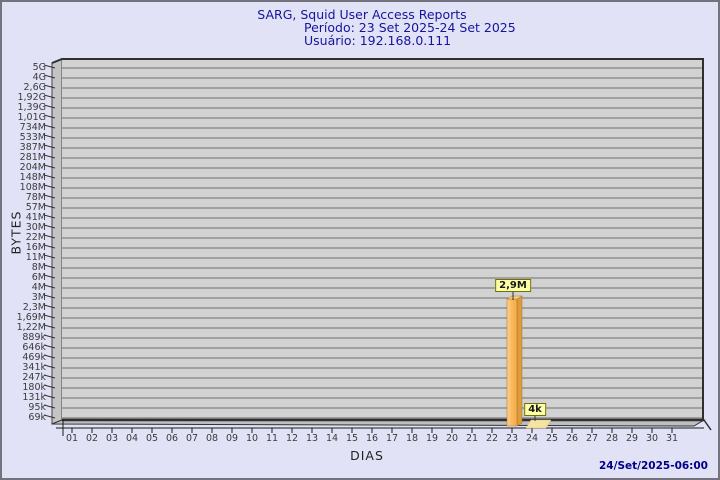  I want to click on x-axis-label: 03, so click(112, 438).